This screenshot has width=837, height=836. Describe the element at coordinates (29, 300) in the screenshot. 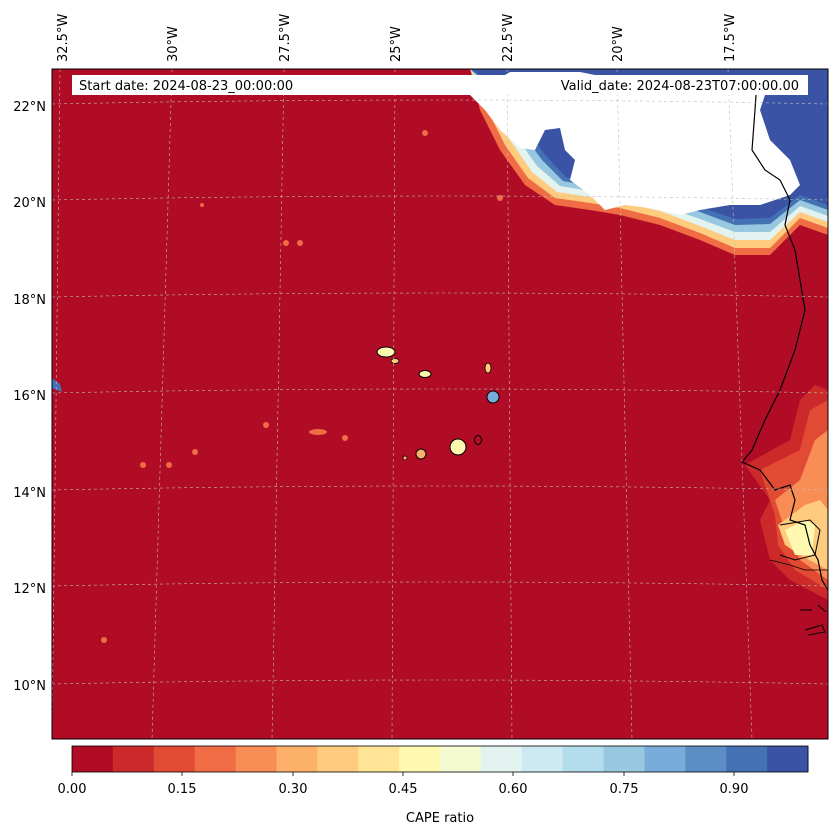

I see `lat-label-18n: 18°N` at that location.